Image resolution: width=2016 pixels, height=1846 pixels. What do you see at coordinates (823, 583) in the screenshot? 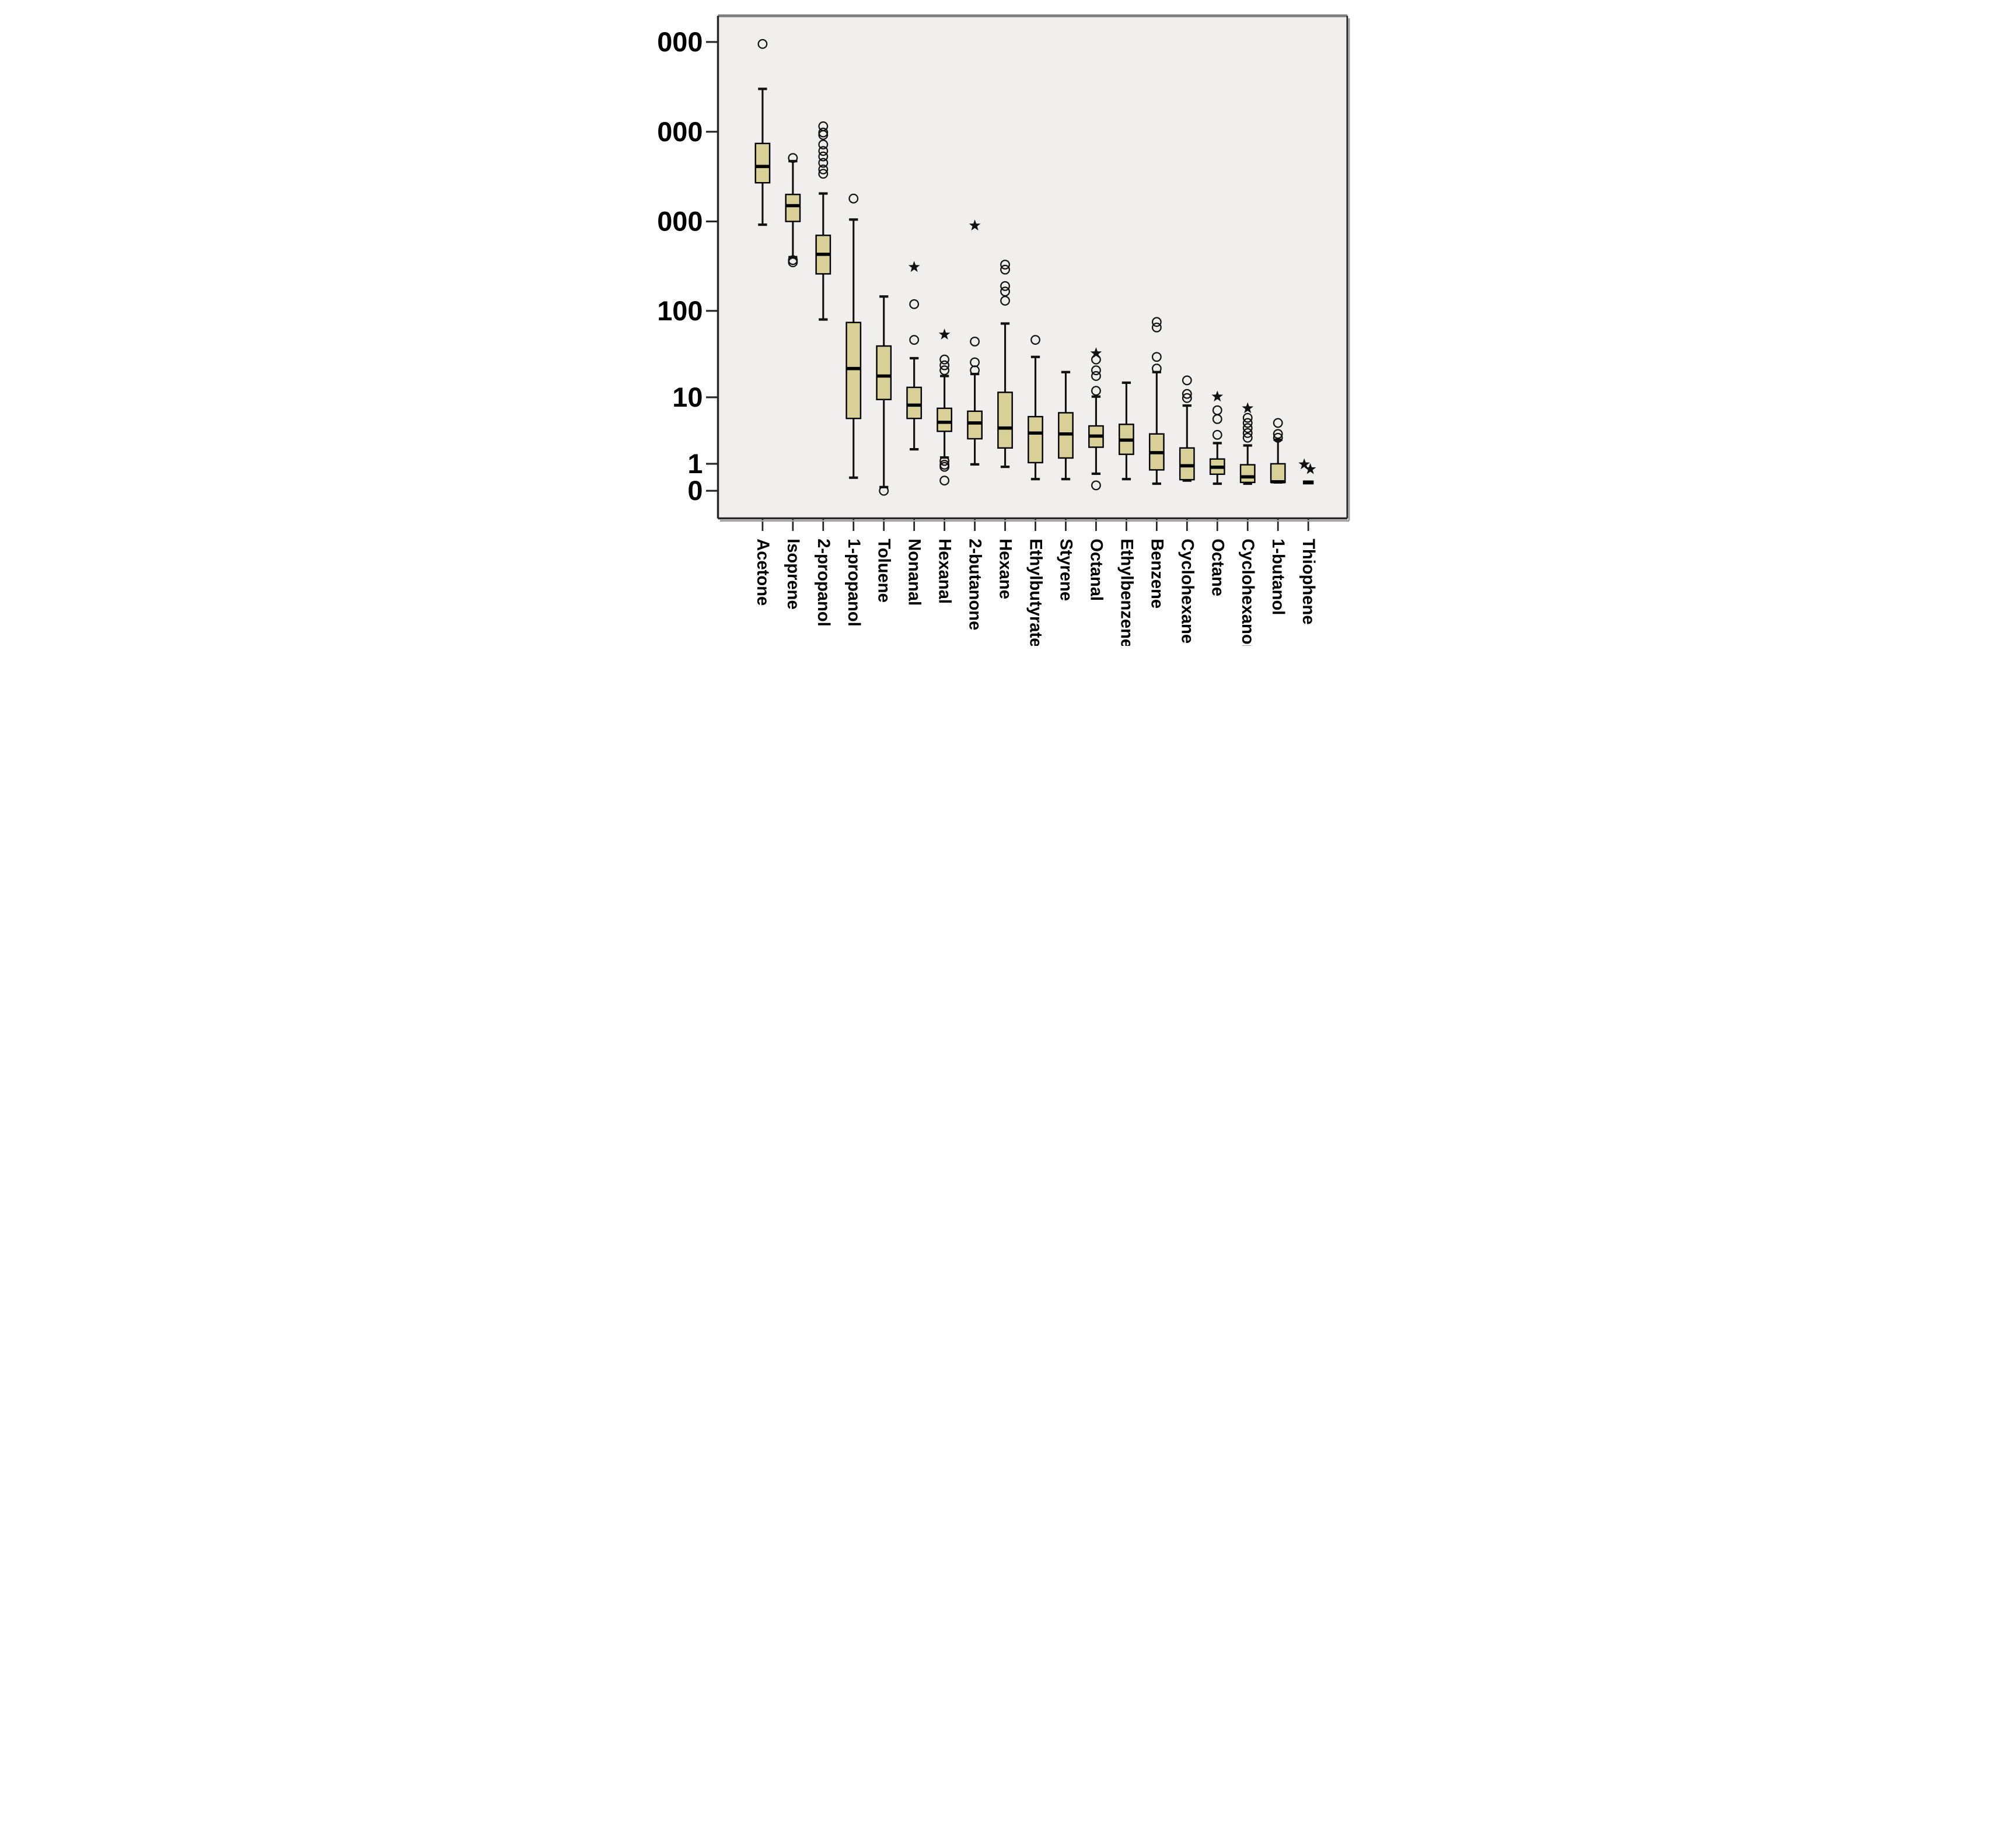
I see `x-label-2-propanol: 2-propanol` at bounding box center [823, 583].